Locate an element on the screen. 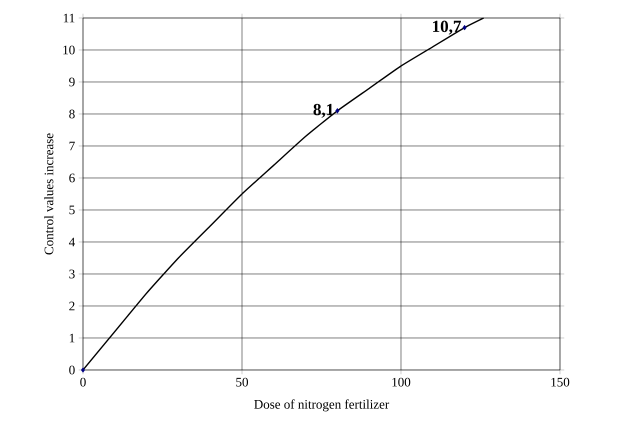 The width and height of the screenshot is (641, 430). x-tick-label: 150 is located at coordinates (560, 382).